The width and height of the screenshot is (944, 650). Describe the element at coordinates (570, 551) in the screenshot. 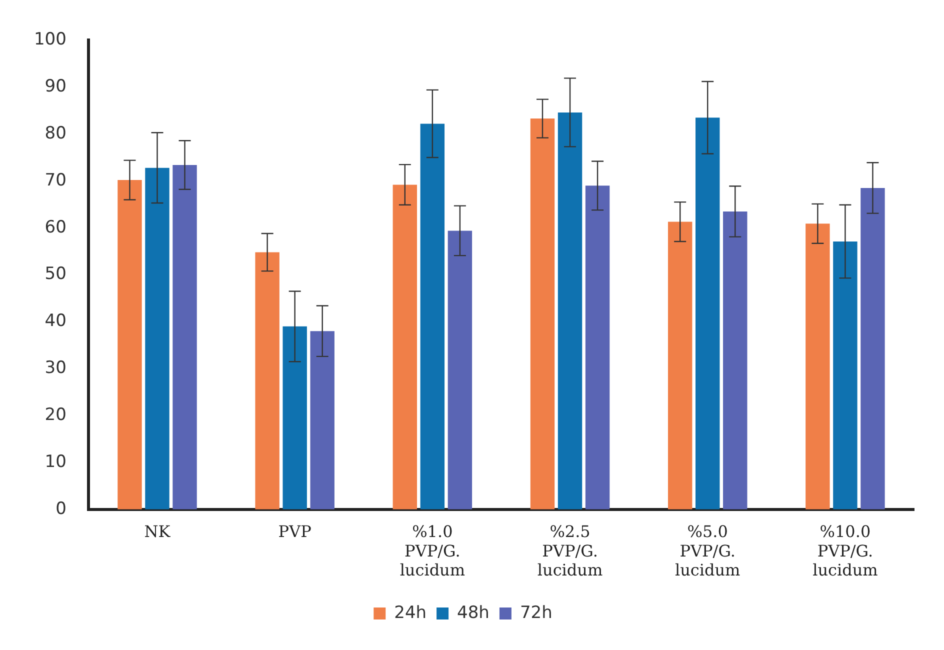

I see `x-tick-label: %2.5 PVP/G. lucidum` at that location.